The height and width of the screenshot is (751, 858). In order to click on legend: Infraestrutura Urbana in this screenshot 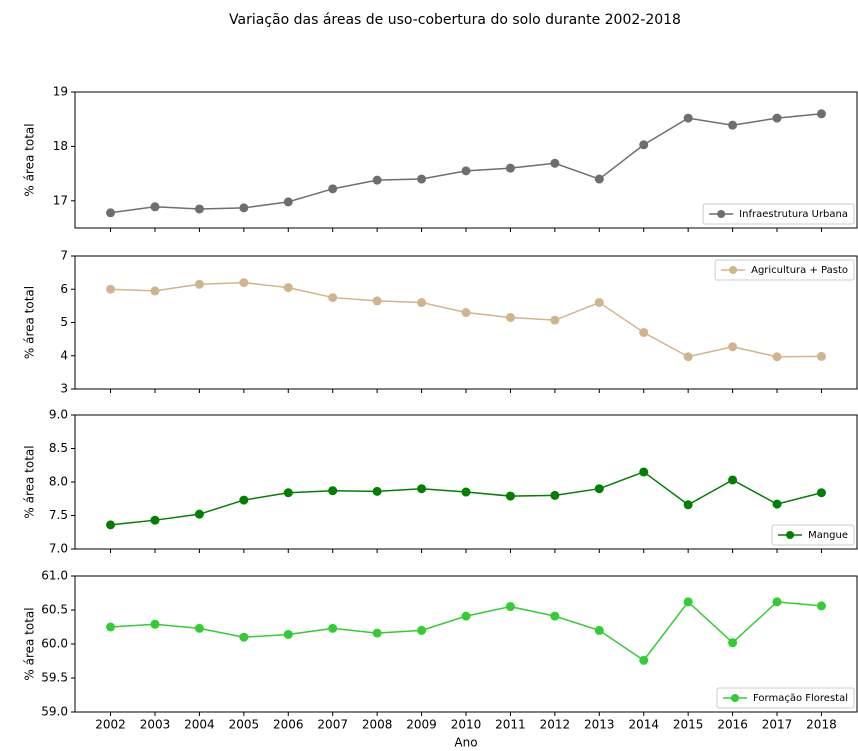, I will do `click(778, 214)`.